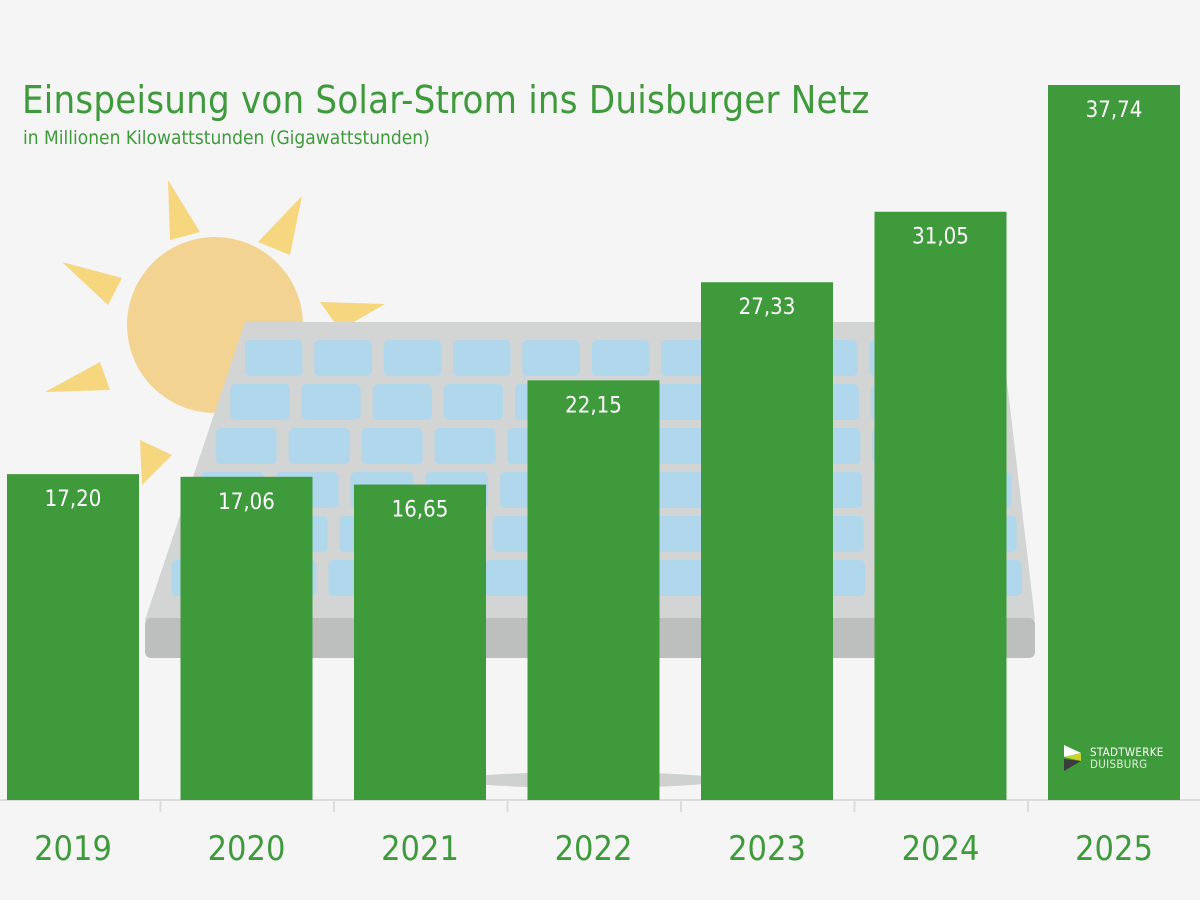  What do you see at coordinates (767, 849) in the screenshot?
I see `x-tick-label: 2023` at bounding box center [767, 849].